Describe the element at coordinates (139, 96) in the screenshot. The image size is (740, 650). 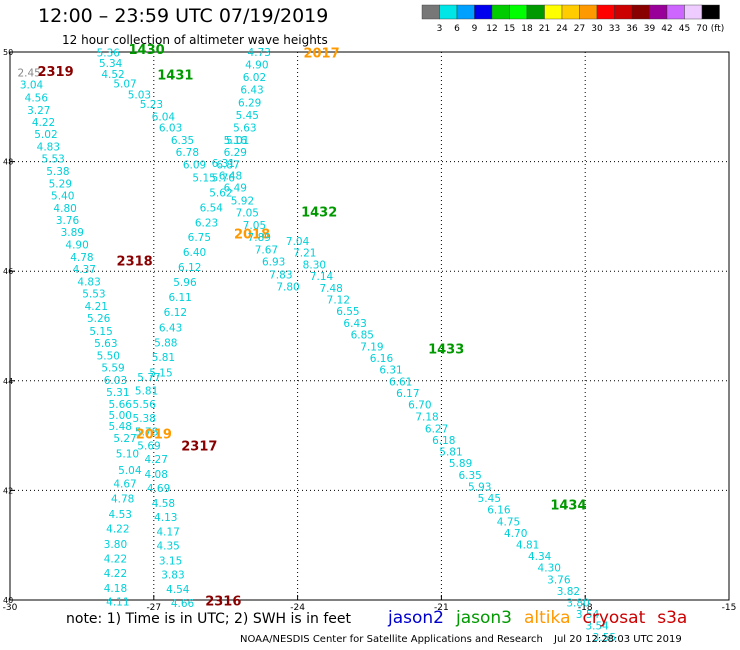
I see `swh-value-label: 5.03` at that location.